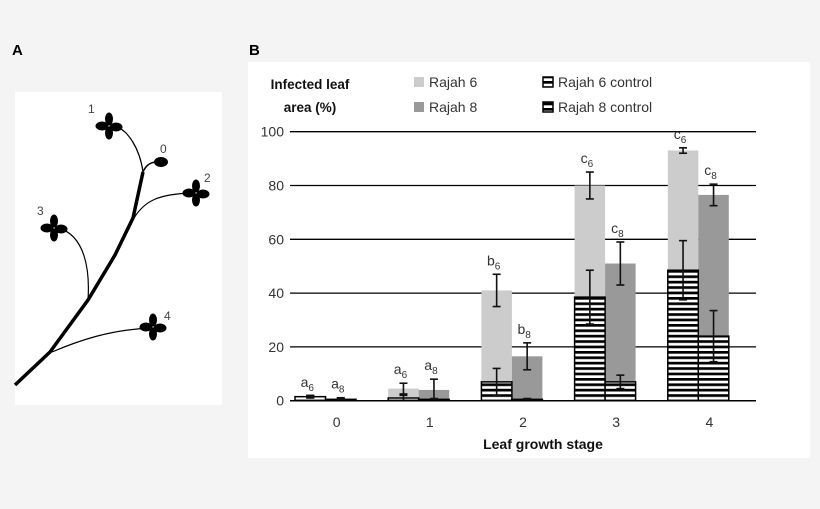  I want to click on y-tick-label: 20, so click(276, 347).